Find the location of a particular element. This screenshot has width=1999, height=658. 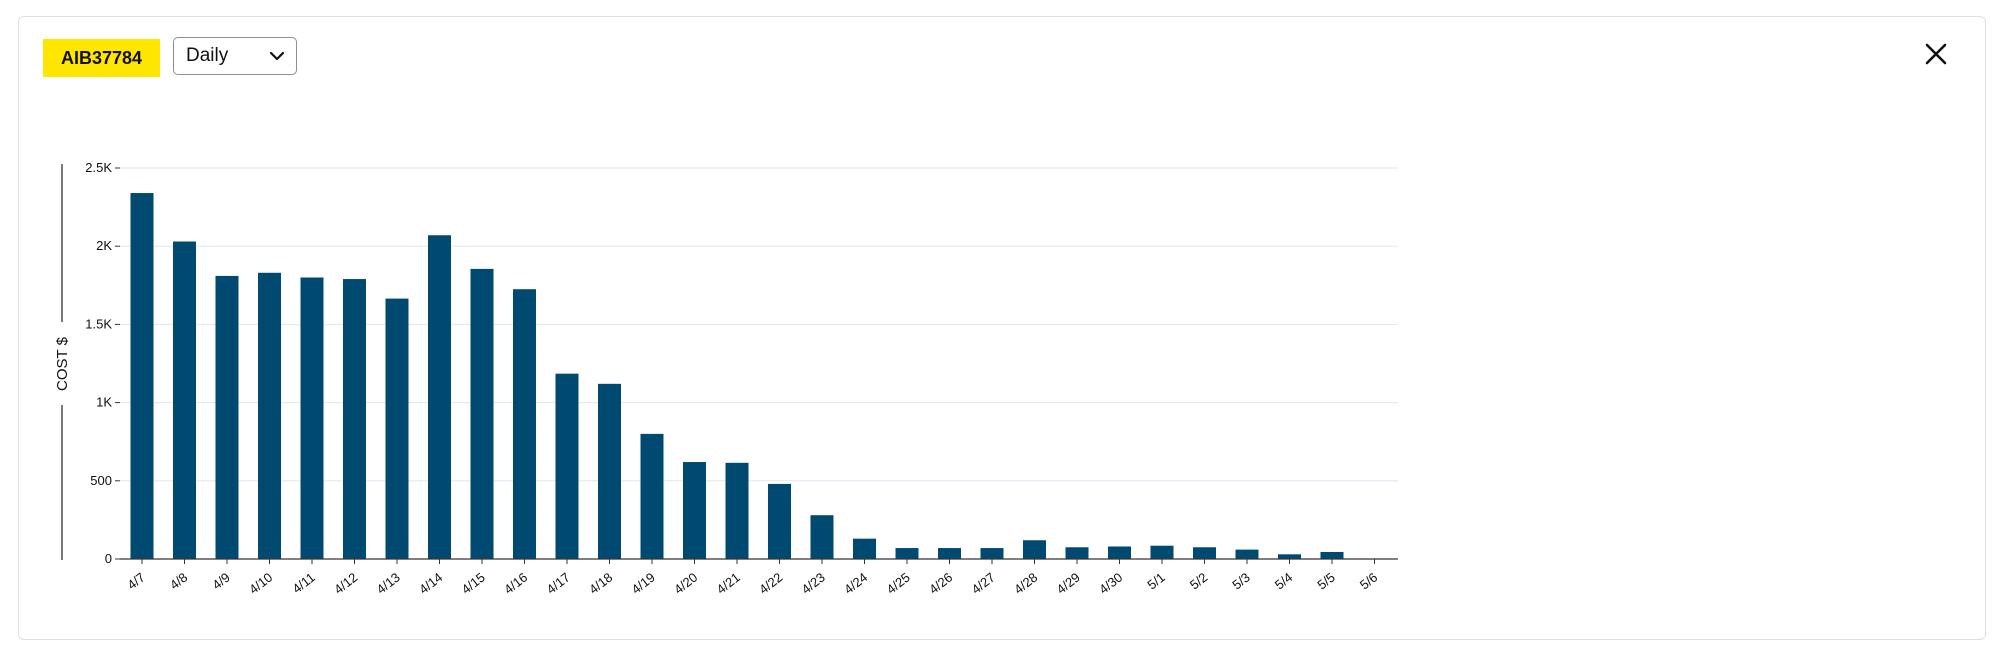

x-tick-label: 5/2 is located at coordinates (1198, 581).